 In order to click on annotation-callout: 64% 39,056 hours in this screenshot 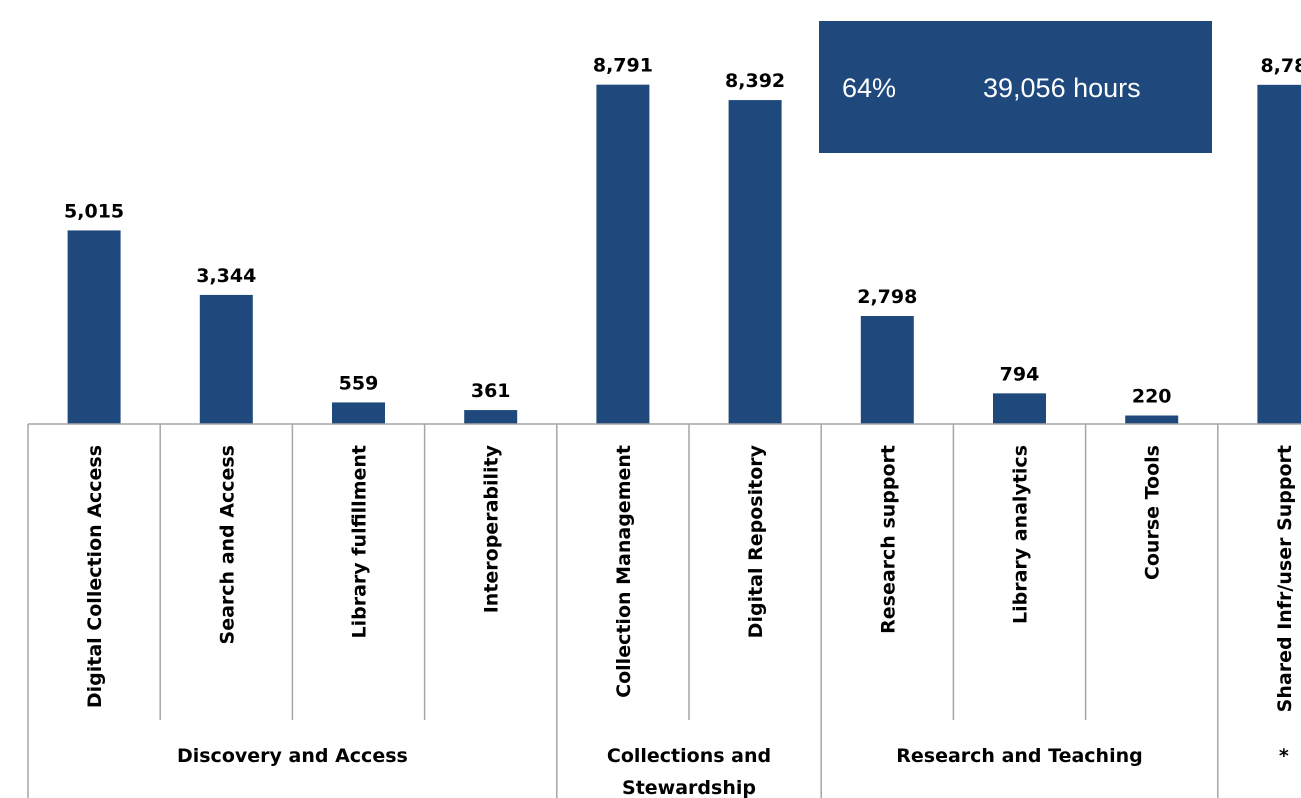, I will do `click(1015, 87)`.